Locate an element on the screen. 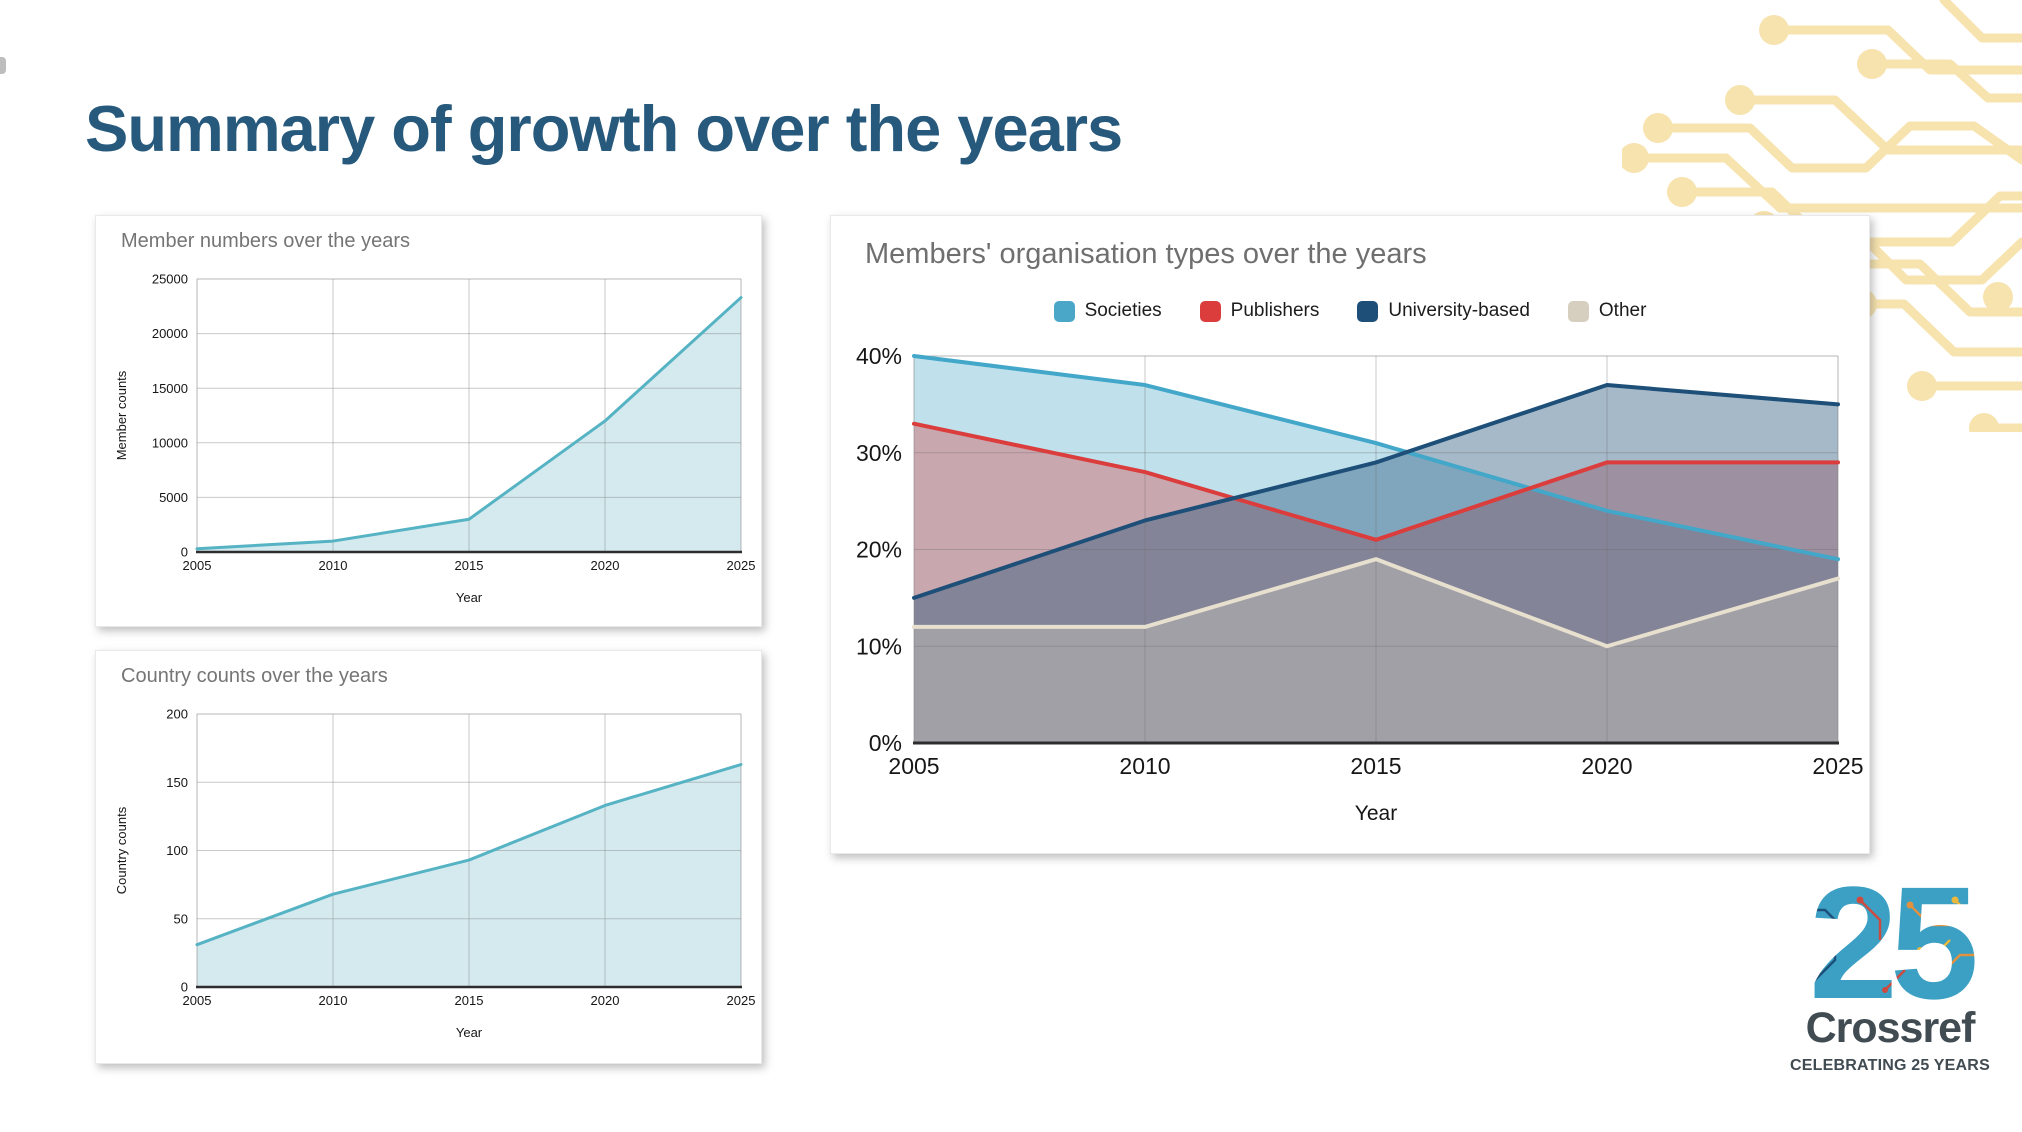 The width and height of the screenshot is (2022, 1132). line-societies is located at coordinates (1376, 458).